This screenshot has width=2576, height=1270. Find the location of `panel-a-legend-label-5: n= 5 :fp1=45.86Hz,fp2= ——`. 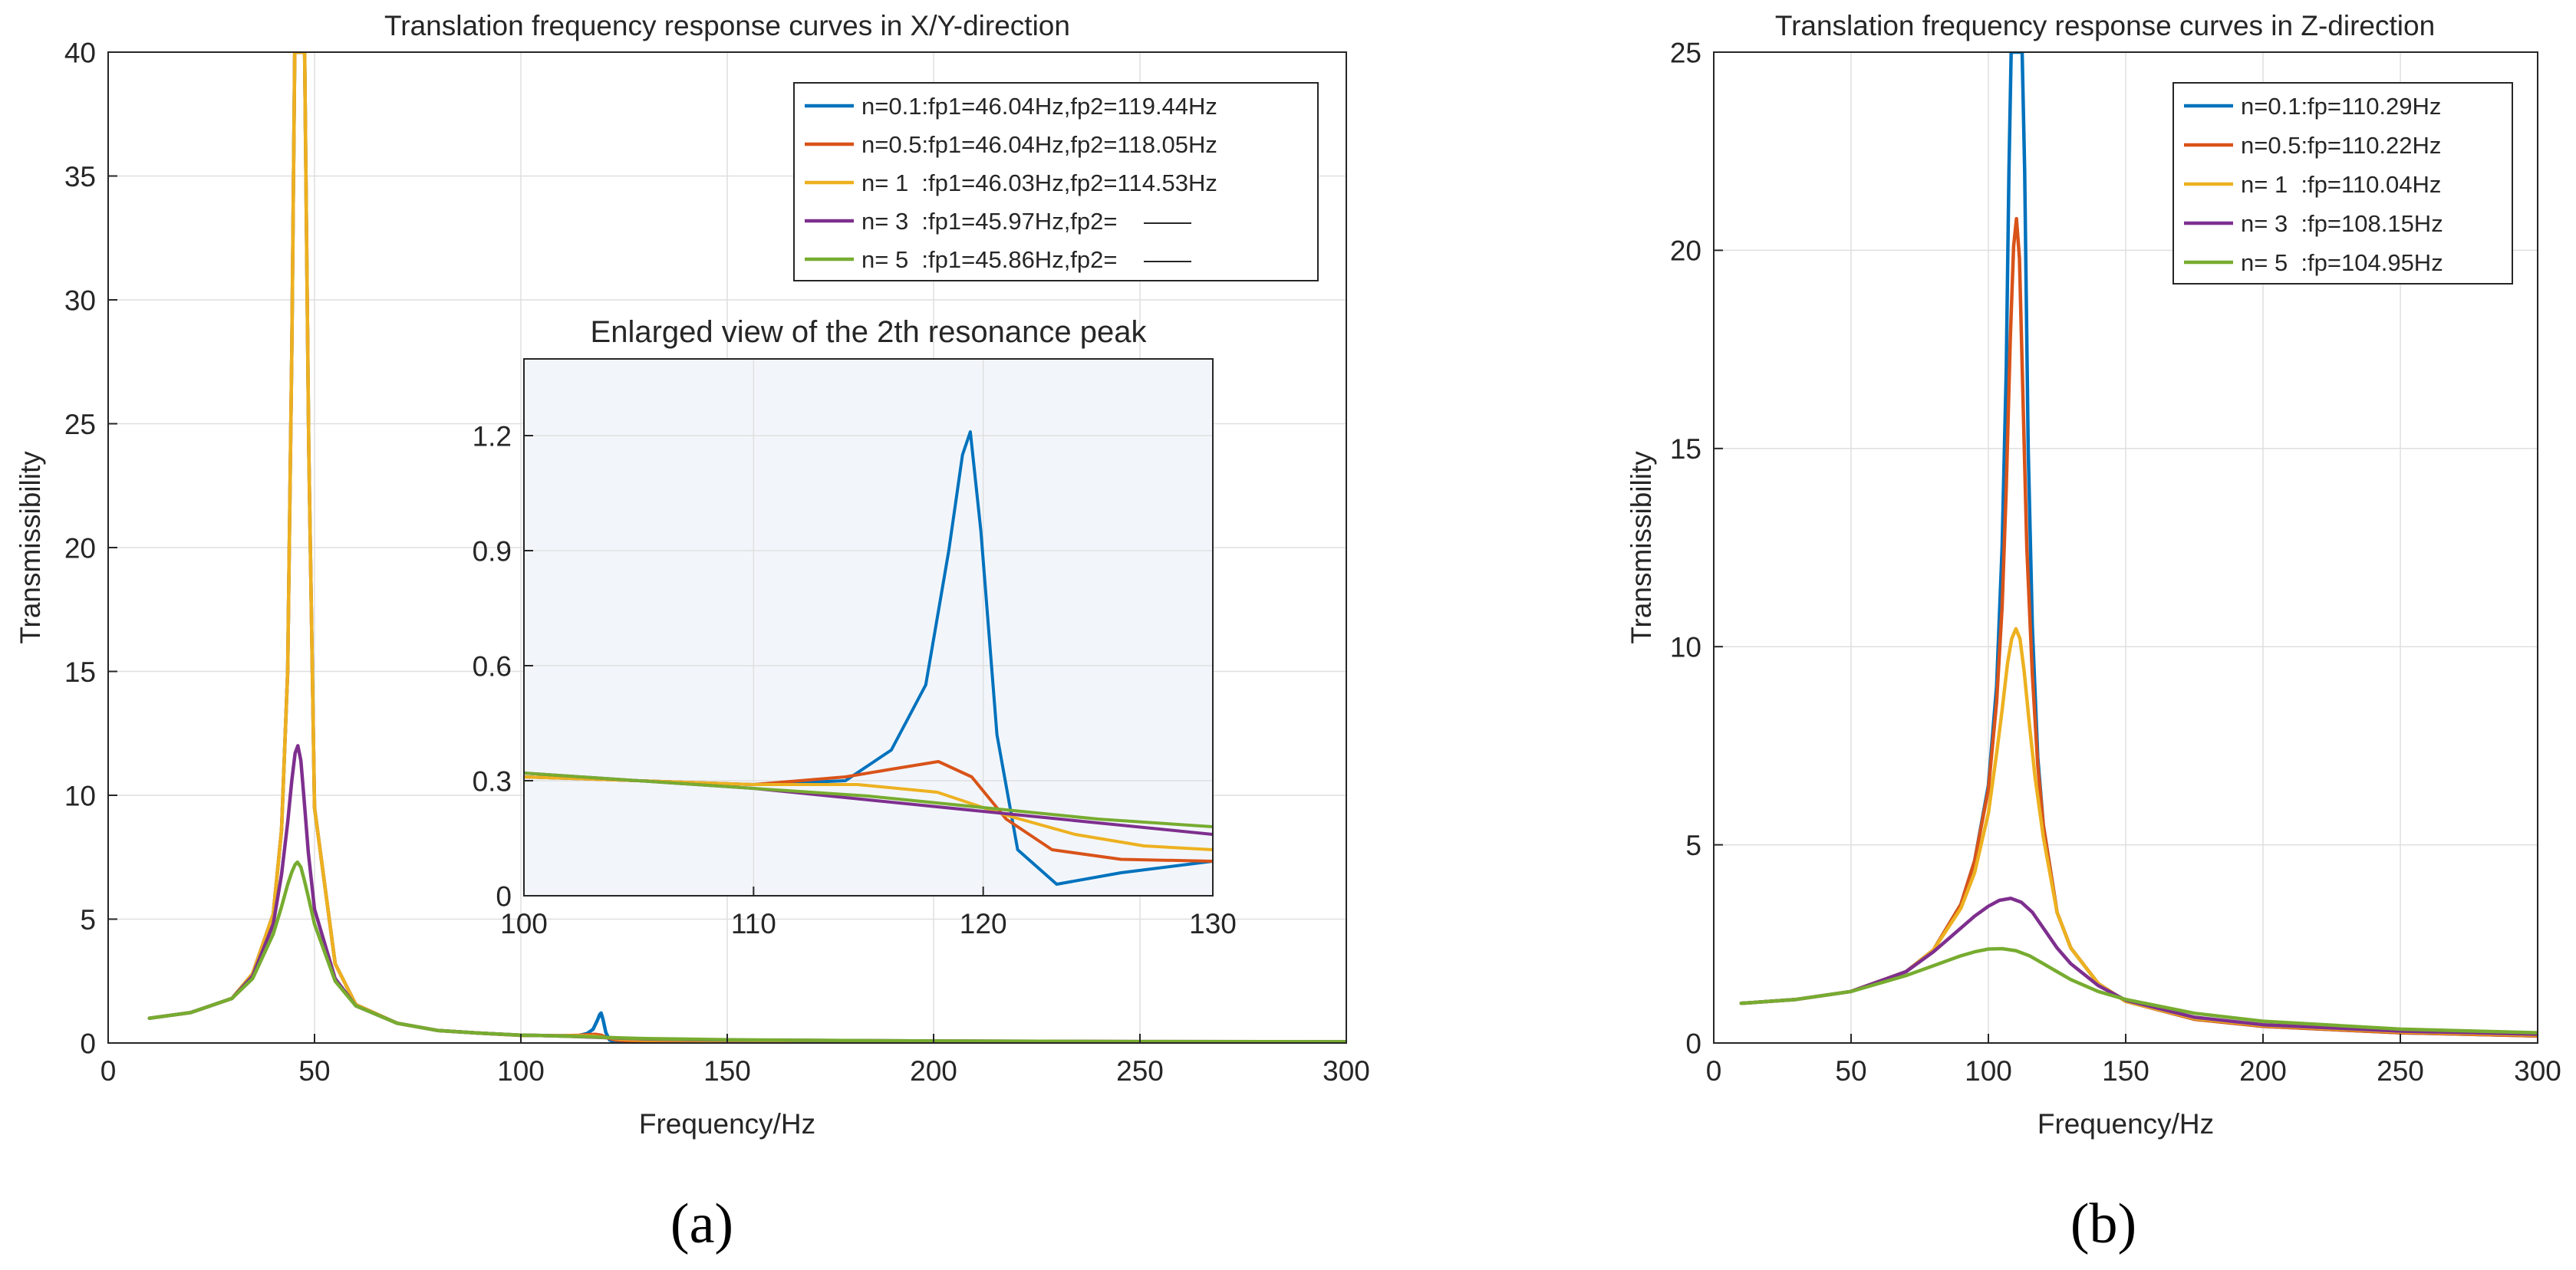

panel-a-legend-label-5: n= 5 :fp1=45.86Hz,fp2= —— is located at coordinates (1026, 259).